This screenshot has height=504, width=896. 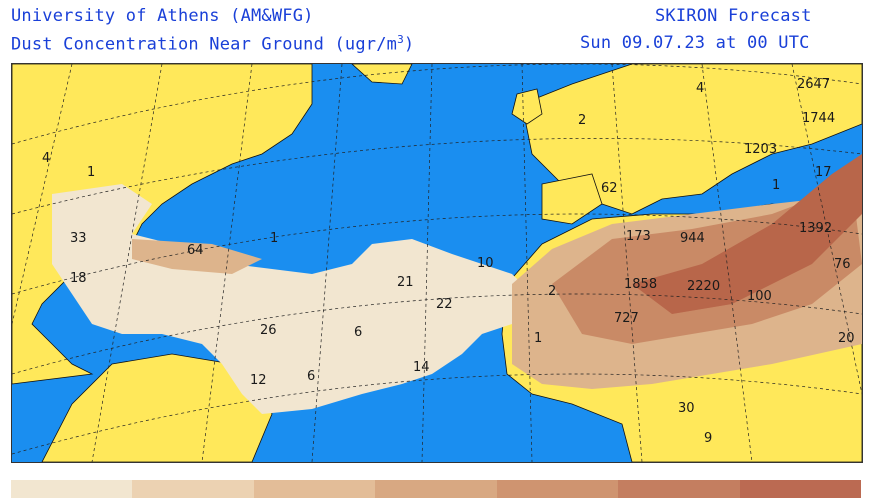 I want to click on value-label: 1858, so click(x=640, y=284).